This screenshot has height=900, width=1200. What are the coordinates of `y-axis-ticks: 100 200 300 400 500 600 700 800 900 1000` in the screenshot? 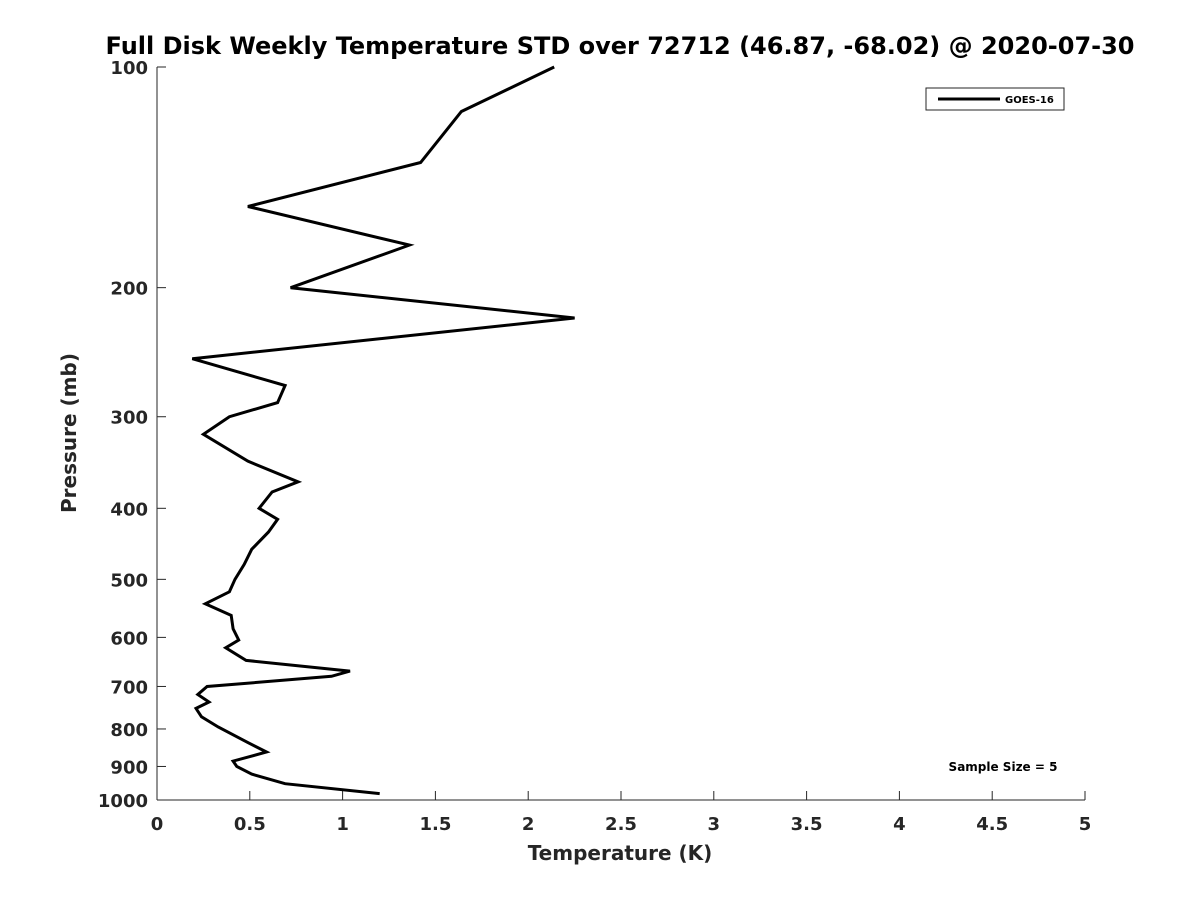 It's located at (132, 435).